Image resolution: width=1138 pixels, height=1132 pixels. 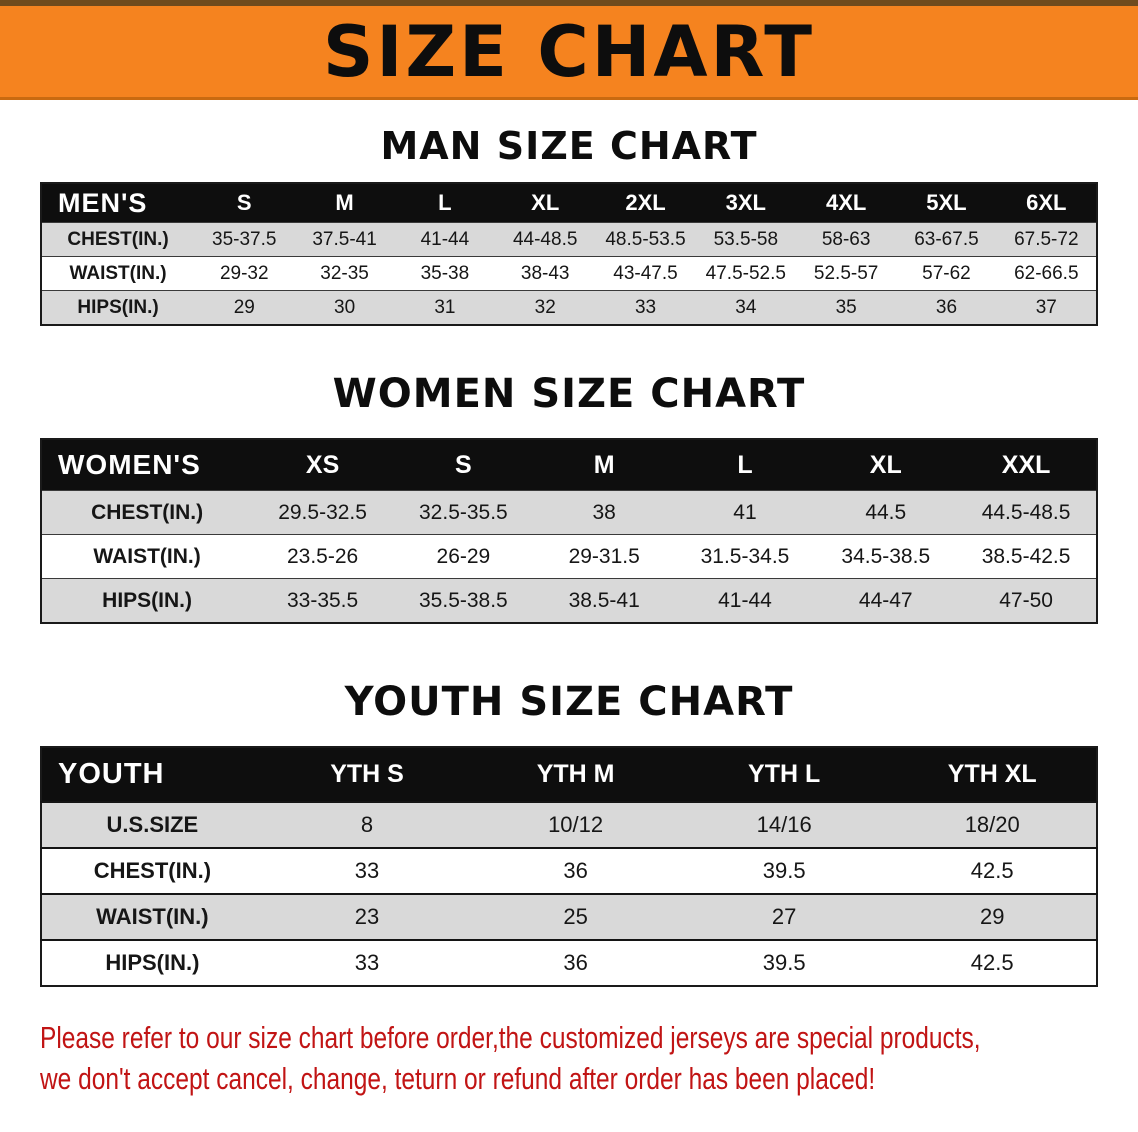 I want to click on section-title-men: MAN SIZE CHART, so click(x=569, y=146).